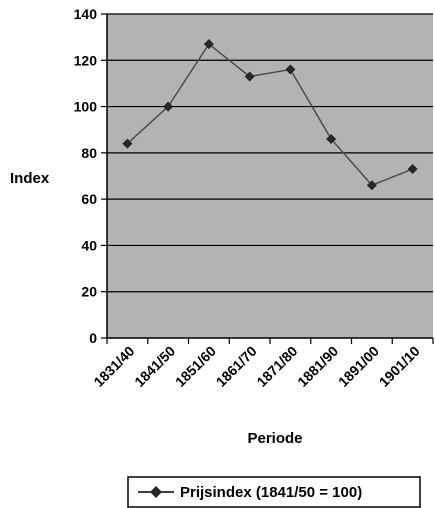 The height and width of the screenshot is (508, 435). What do you see at coordinates (86, 60) in the screenshot?
I see `y-tick-label: 120` at bounding box center [86, 60].